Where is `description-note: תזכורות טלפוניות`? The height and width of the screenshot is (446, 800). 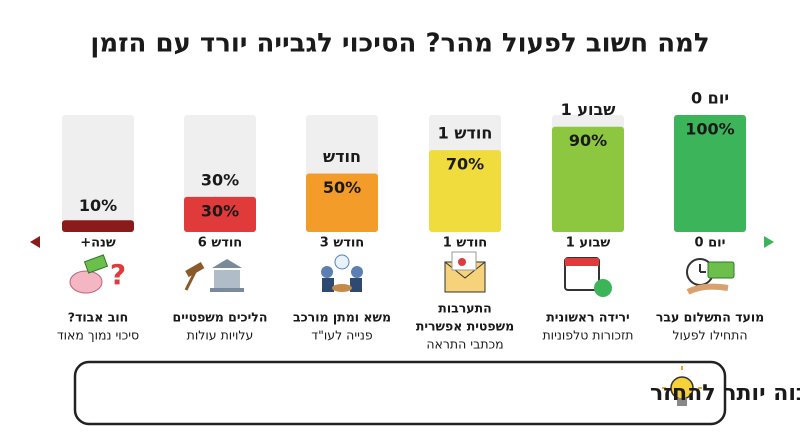
description-note: תזכורות טלפוניות is located at coordinates (587, 335).